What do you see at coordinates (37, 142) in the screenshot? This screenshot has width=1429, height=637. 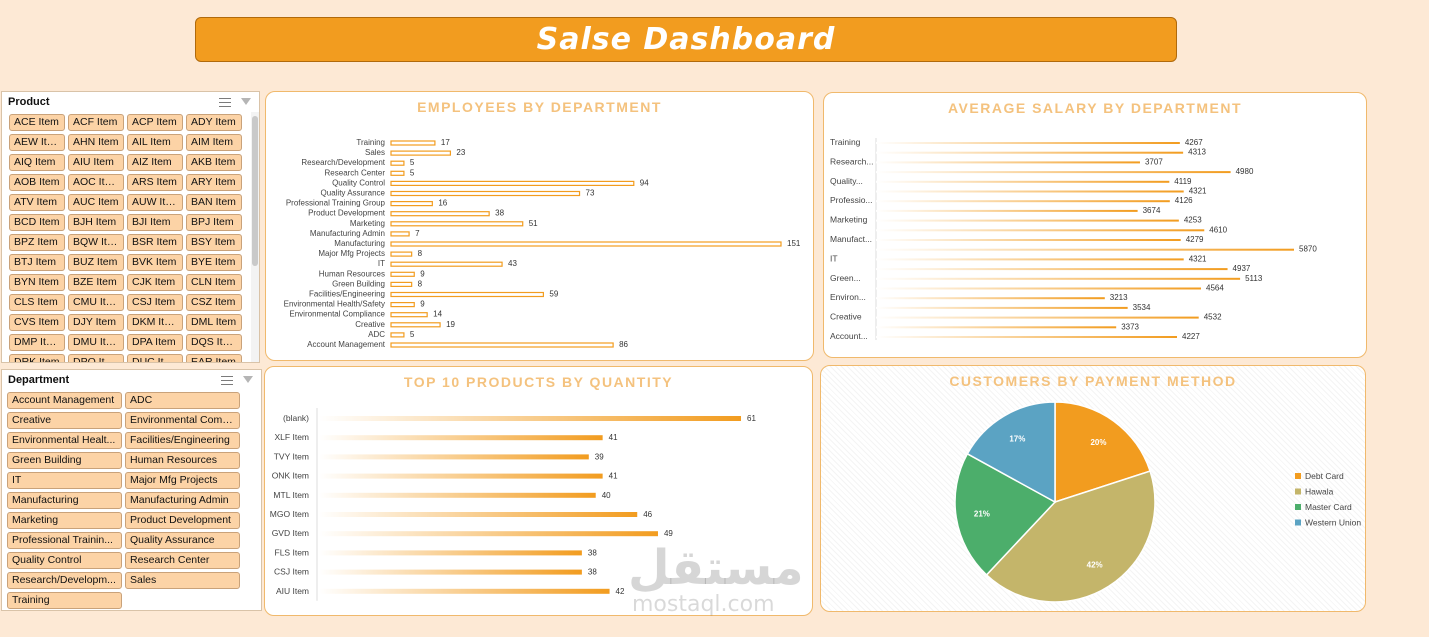 I see `product-slicer-item: AEW Item` at bounding box center [37, 142].